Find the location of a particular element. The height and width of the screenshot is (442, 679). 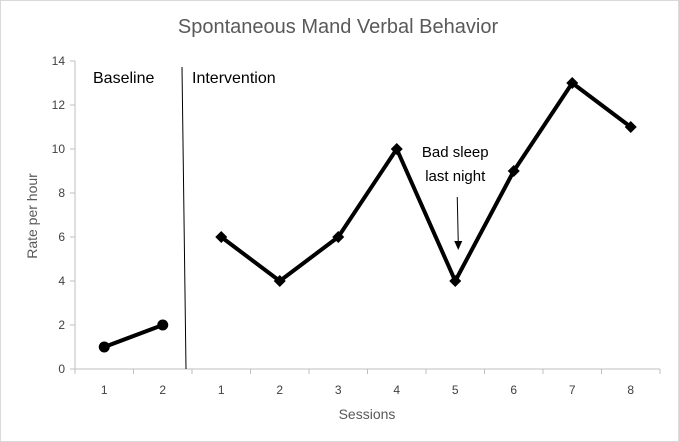

annotation-arrow-shaft is located at coordinates (457, 219).